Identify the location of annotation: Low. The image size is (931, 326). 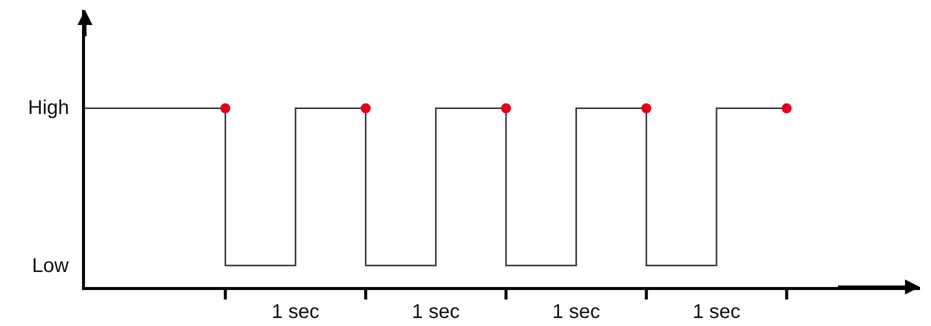
(51, 266).